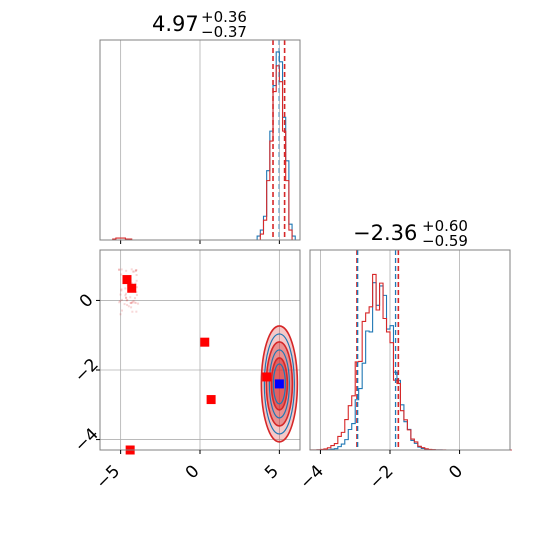 The image size is (550, 550). Describe the element at coordinates (224, 17) in the screenshot. I see `title-top-plus: +0.36` at that location.